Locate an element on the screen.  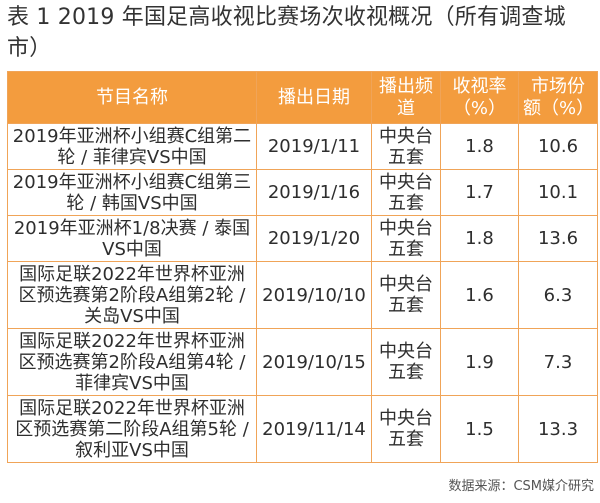
header-broadcast-date: 播出日期 is located at coordinates (314, 97).